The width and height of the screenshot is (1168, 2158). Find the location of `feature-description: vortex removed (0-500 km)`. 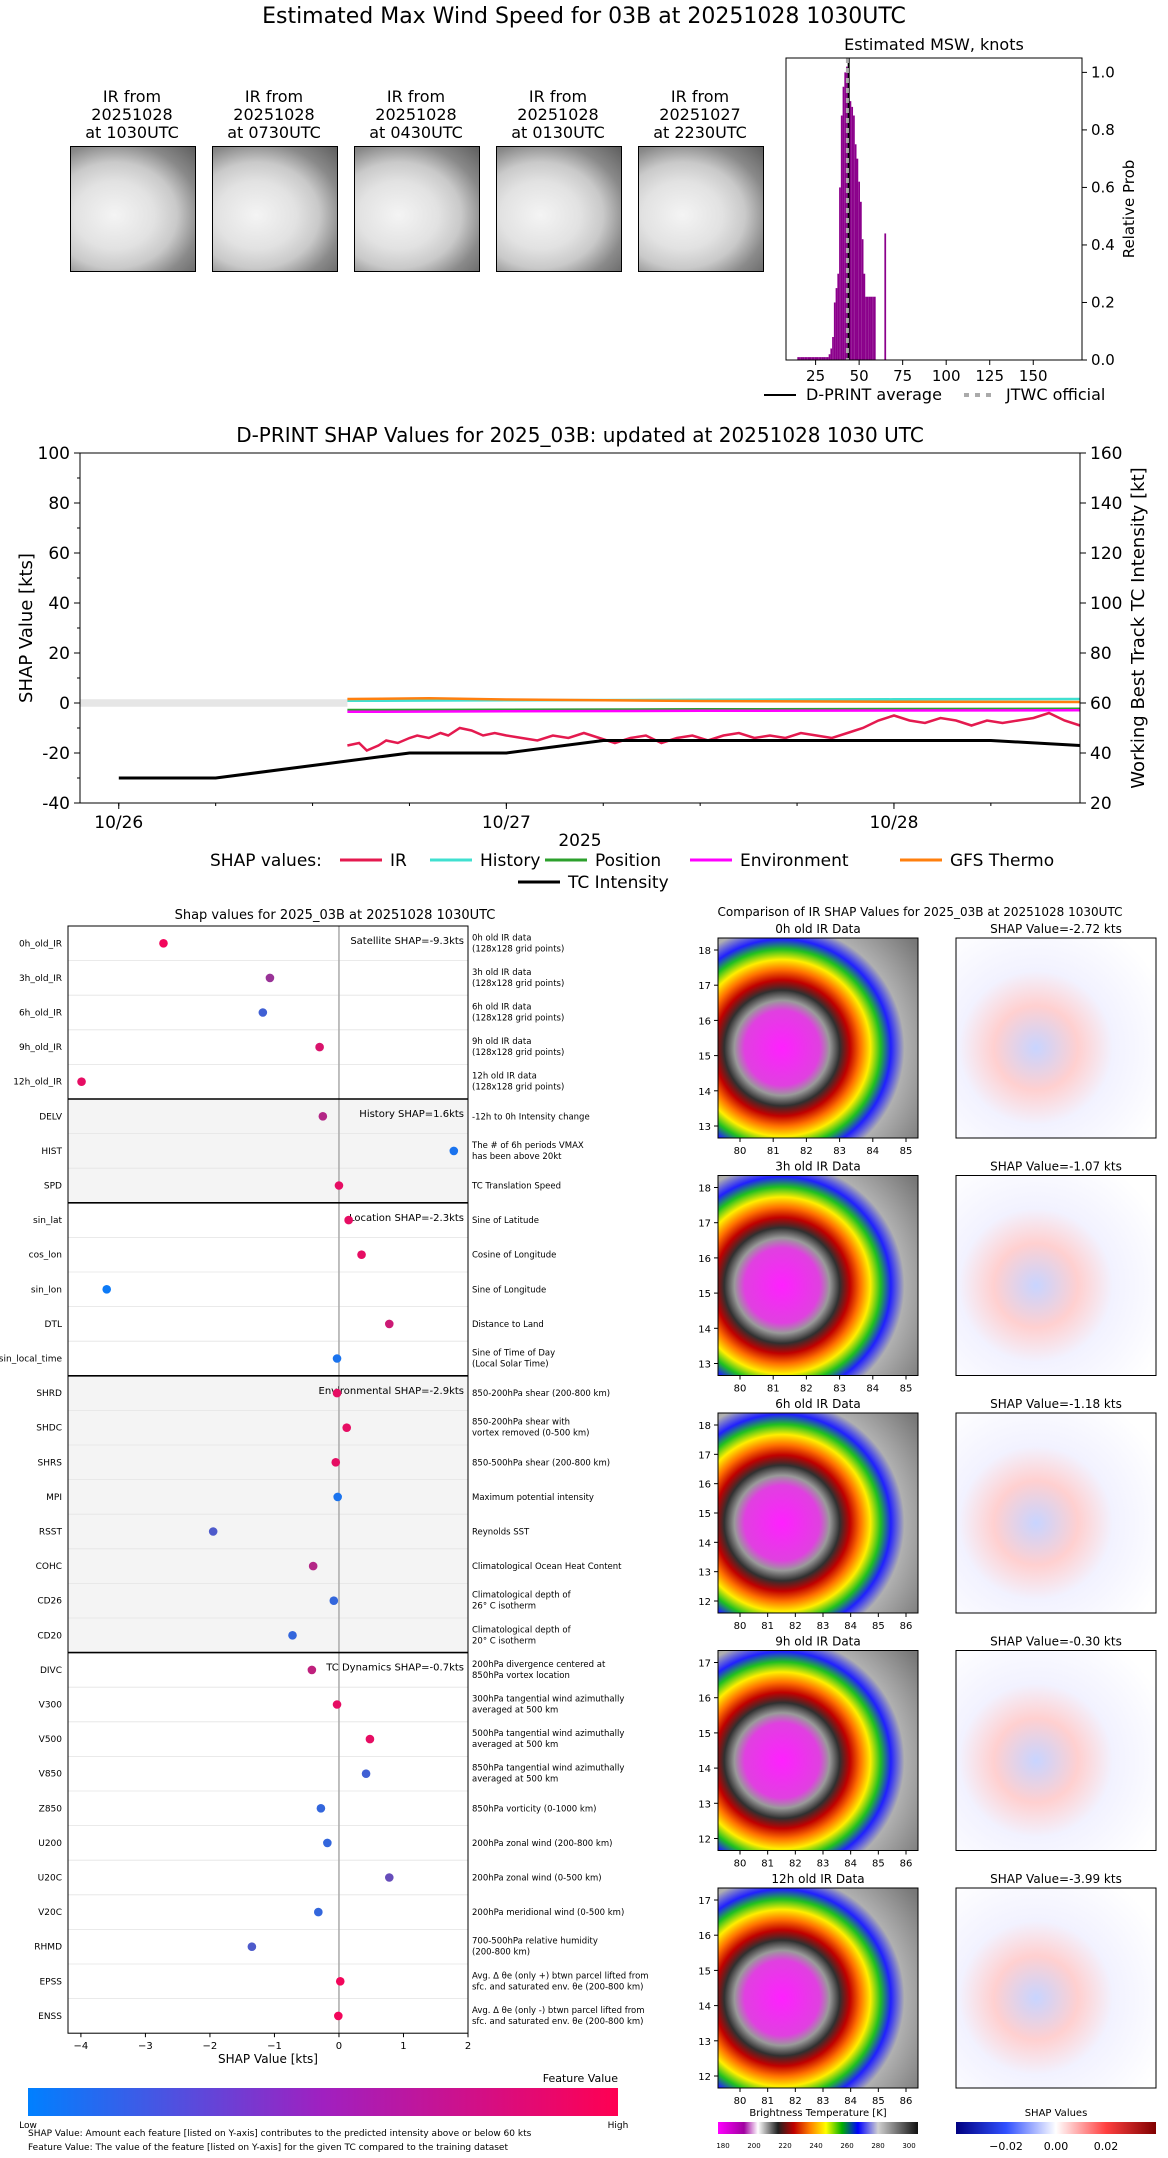

feature-description: vortex removed (0-500 km) is located at coordinates (530, 1434).